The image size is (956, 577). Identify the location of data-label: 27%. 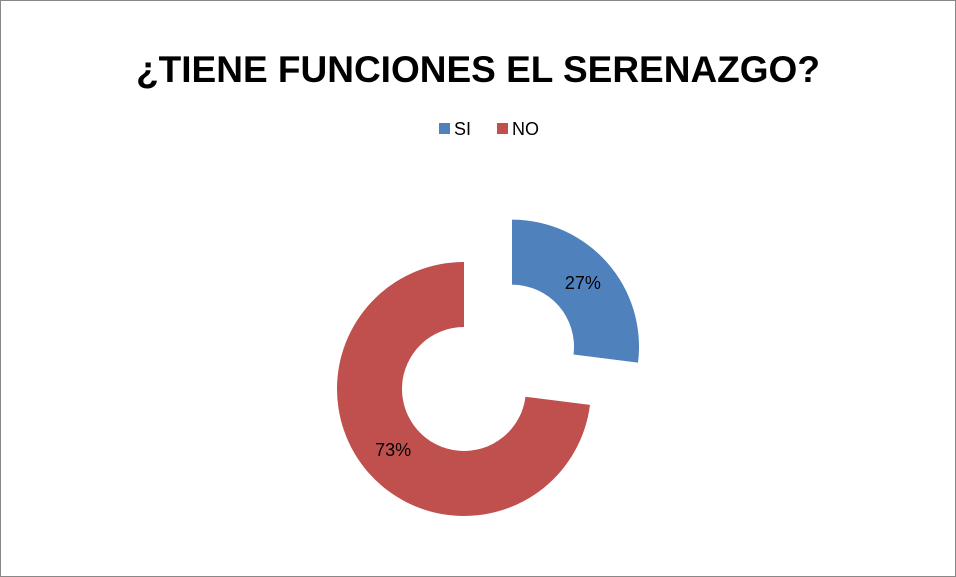
(583, 283).